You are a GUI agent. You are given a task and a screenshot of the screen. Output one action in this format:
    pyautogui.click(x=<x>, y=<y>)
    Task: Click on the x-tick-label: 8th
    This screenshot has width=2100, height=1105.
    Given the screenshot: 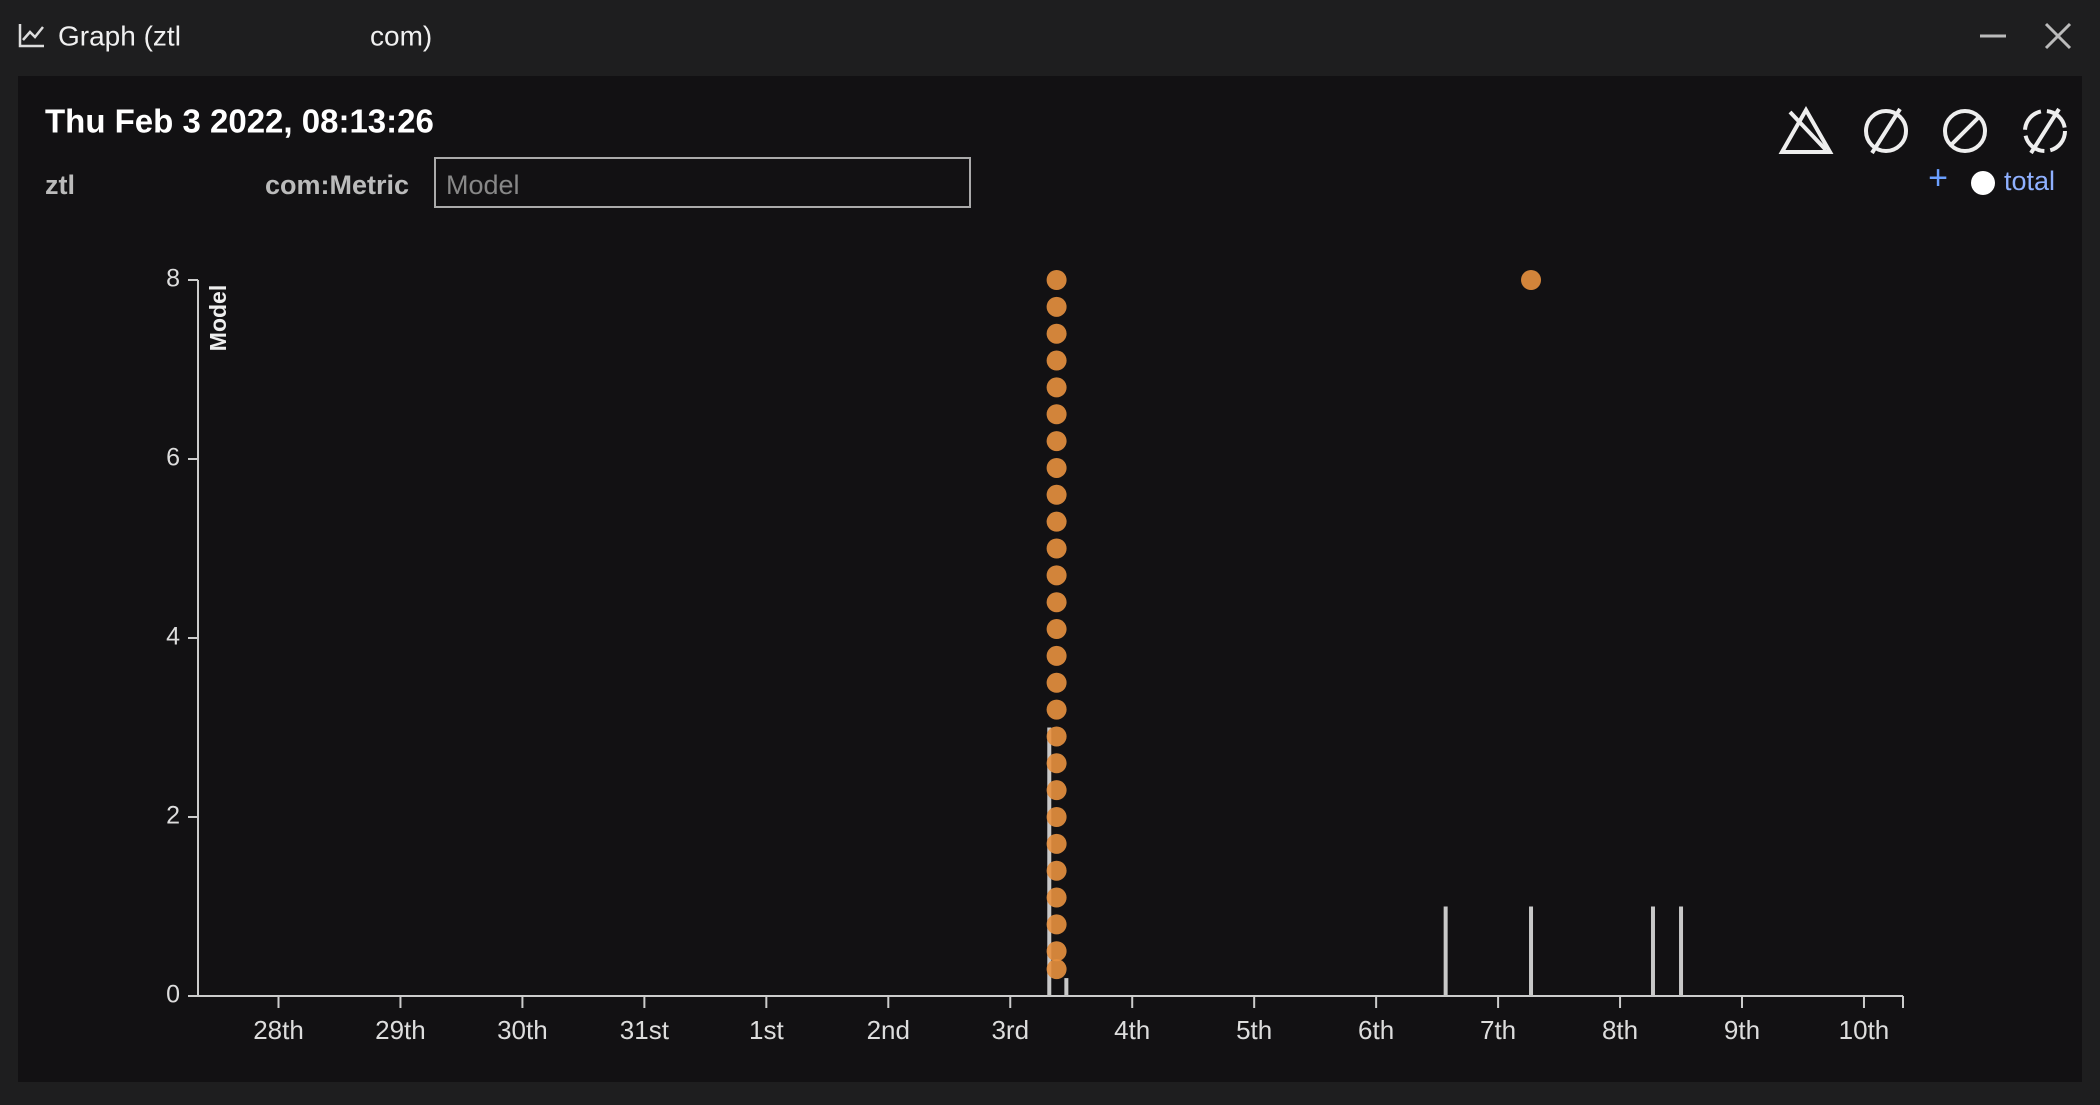 What is the action you would take?
    pyautogui.click(x=1620, y=1030)
    